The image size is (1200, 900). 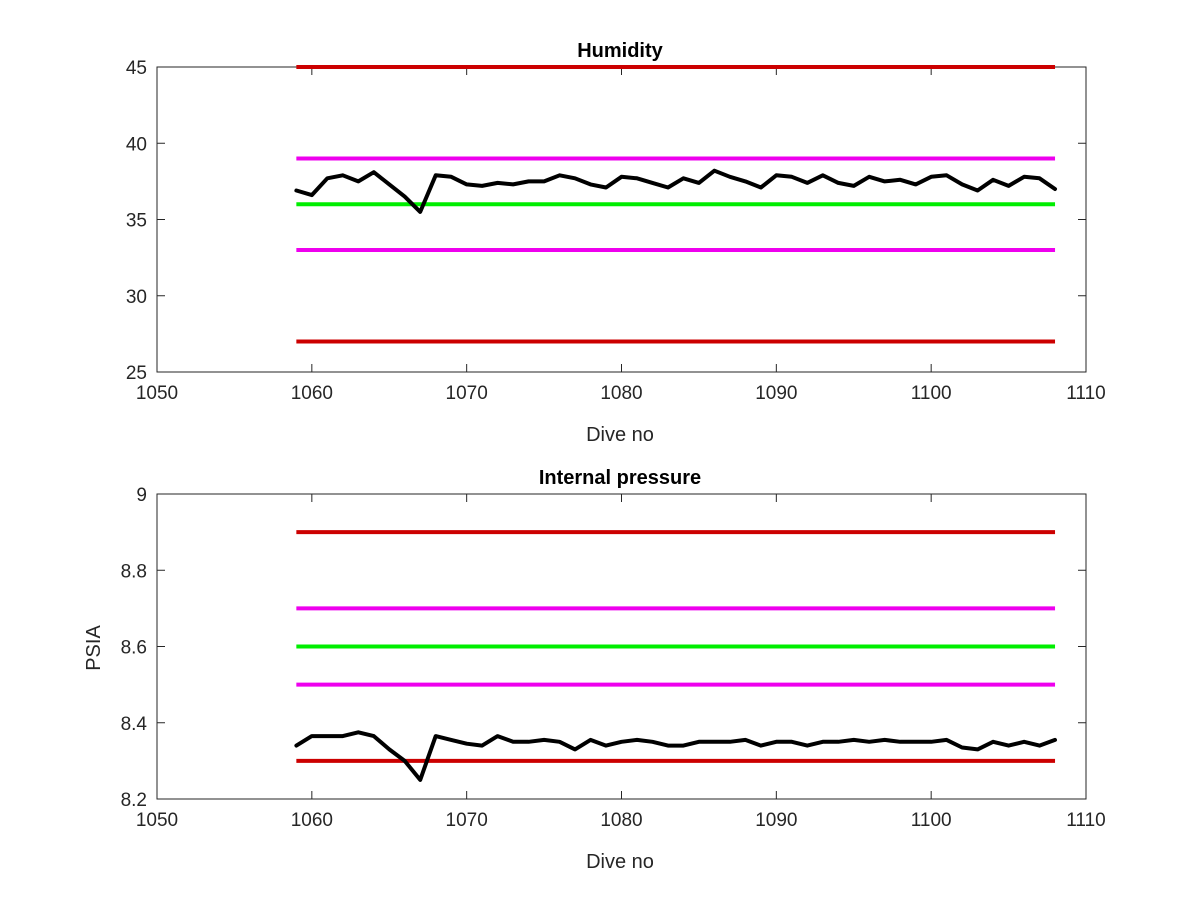 I want to click on humidity-xtick-label: 1080, so click(x=621, y=393).